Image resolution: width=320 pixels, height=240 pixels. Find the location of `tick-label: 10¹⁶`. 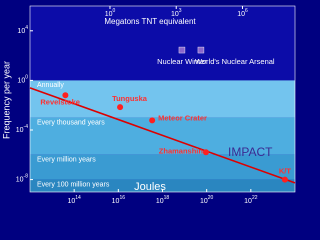

tick-label: 10¹⁶ is located at coordinates (119, 200).